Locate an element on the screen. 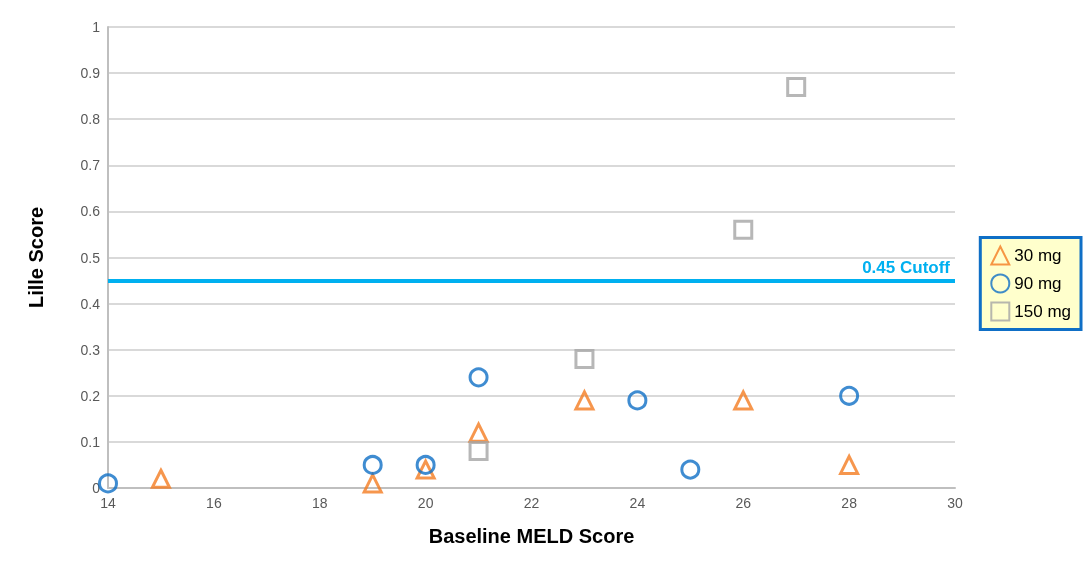  x-tick-label: 24 is located at coordinates (637, 503).